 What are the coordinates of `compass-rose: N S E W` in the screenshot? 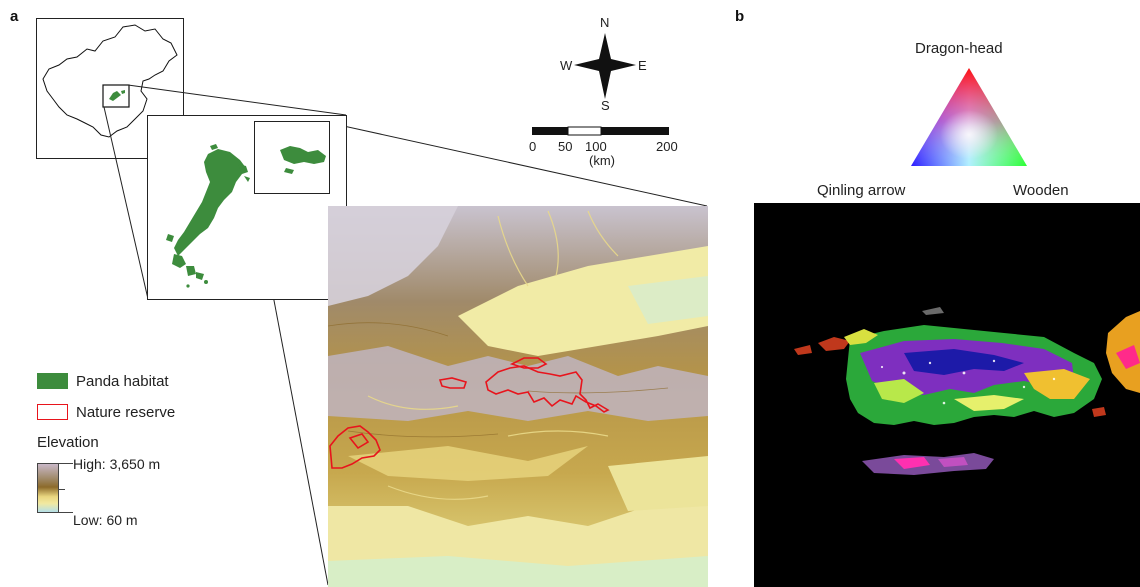 It's located at (605, 65).